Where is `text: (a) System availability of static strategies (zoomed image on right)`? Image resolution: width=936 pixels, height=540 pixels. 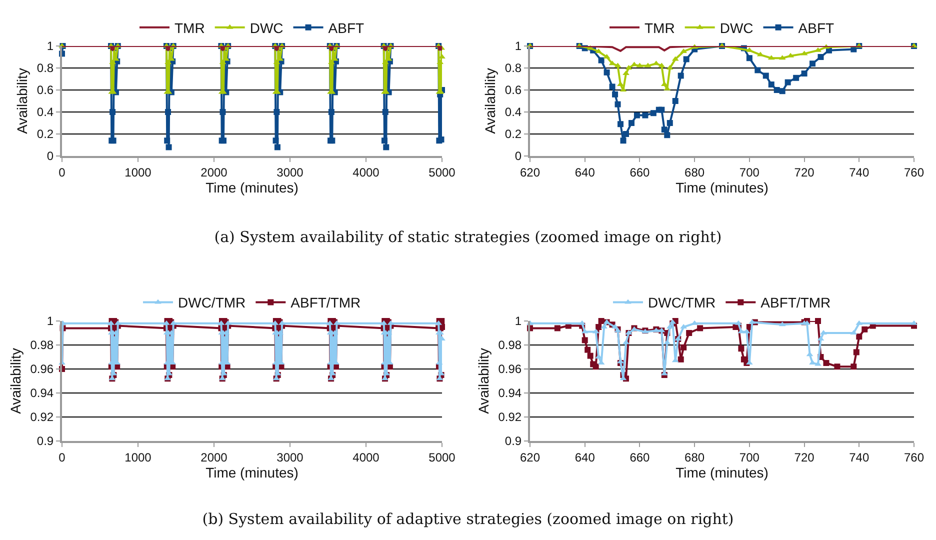
text: (a) System availability of static strategies (zoomed image on right) is located at coordinates (468, 237).